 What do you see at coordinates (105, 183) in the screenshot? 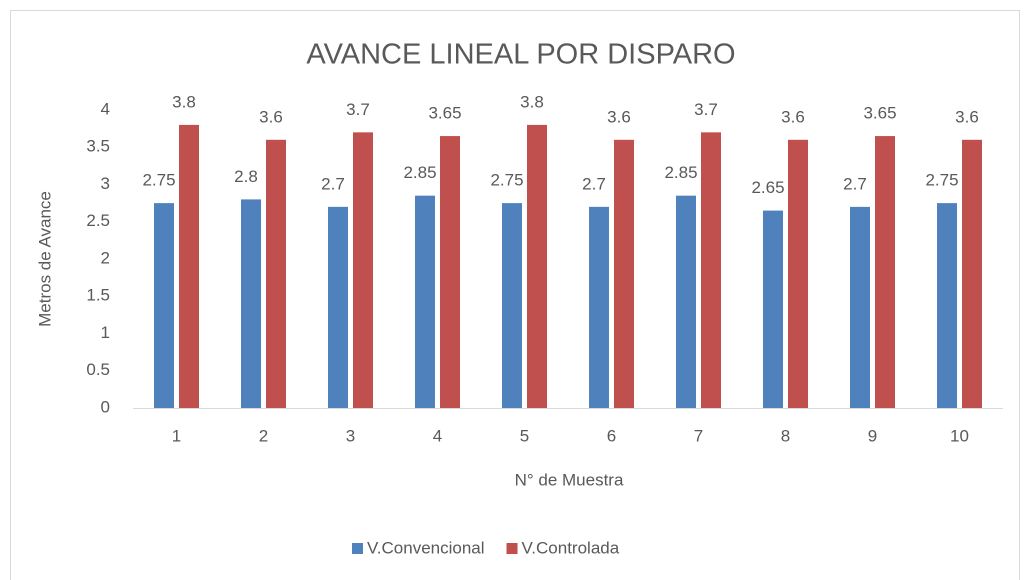
I see `y-tick-label: 3` at bounding box center [105, 183].